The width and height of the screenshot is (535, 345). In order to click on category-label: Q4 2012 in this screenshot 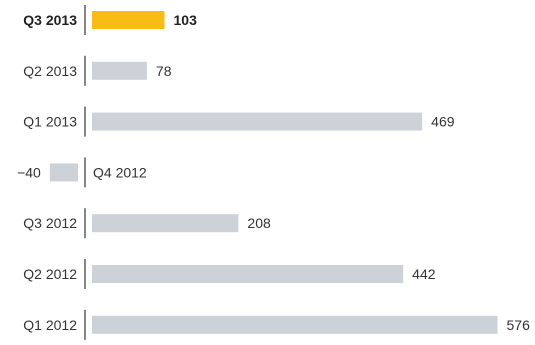, I will do `click(120, 172)`.